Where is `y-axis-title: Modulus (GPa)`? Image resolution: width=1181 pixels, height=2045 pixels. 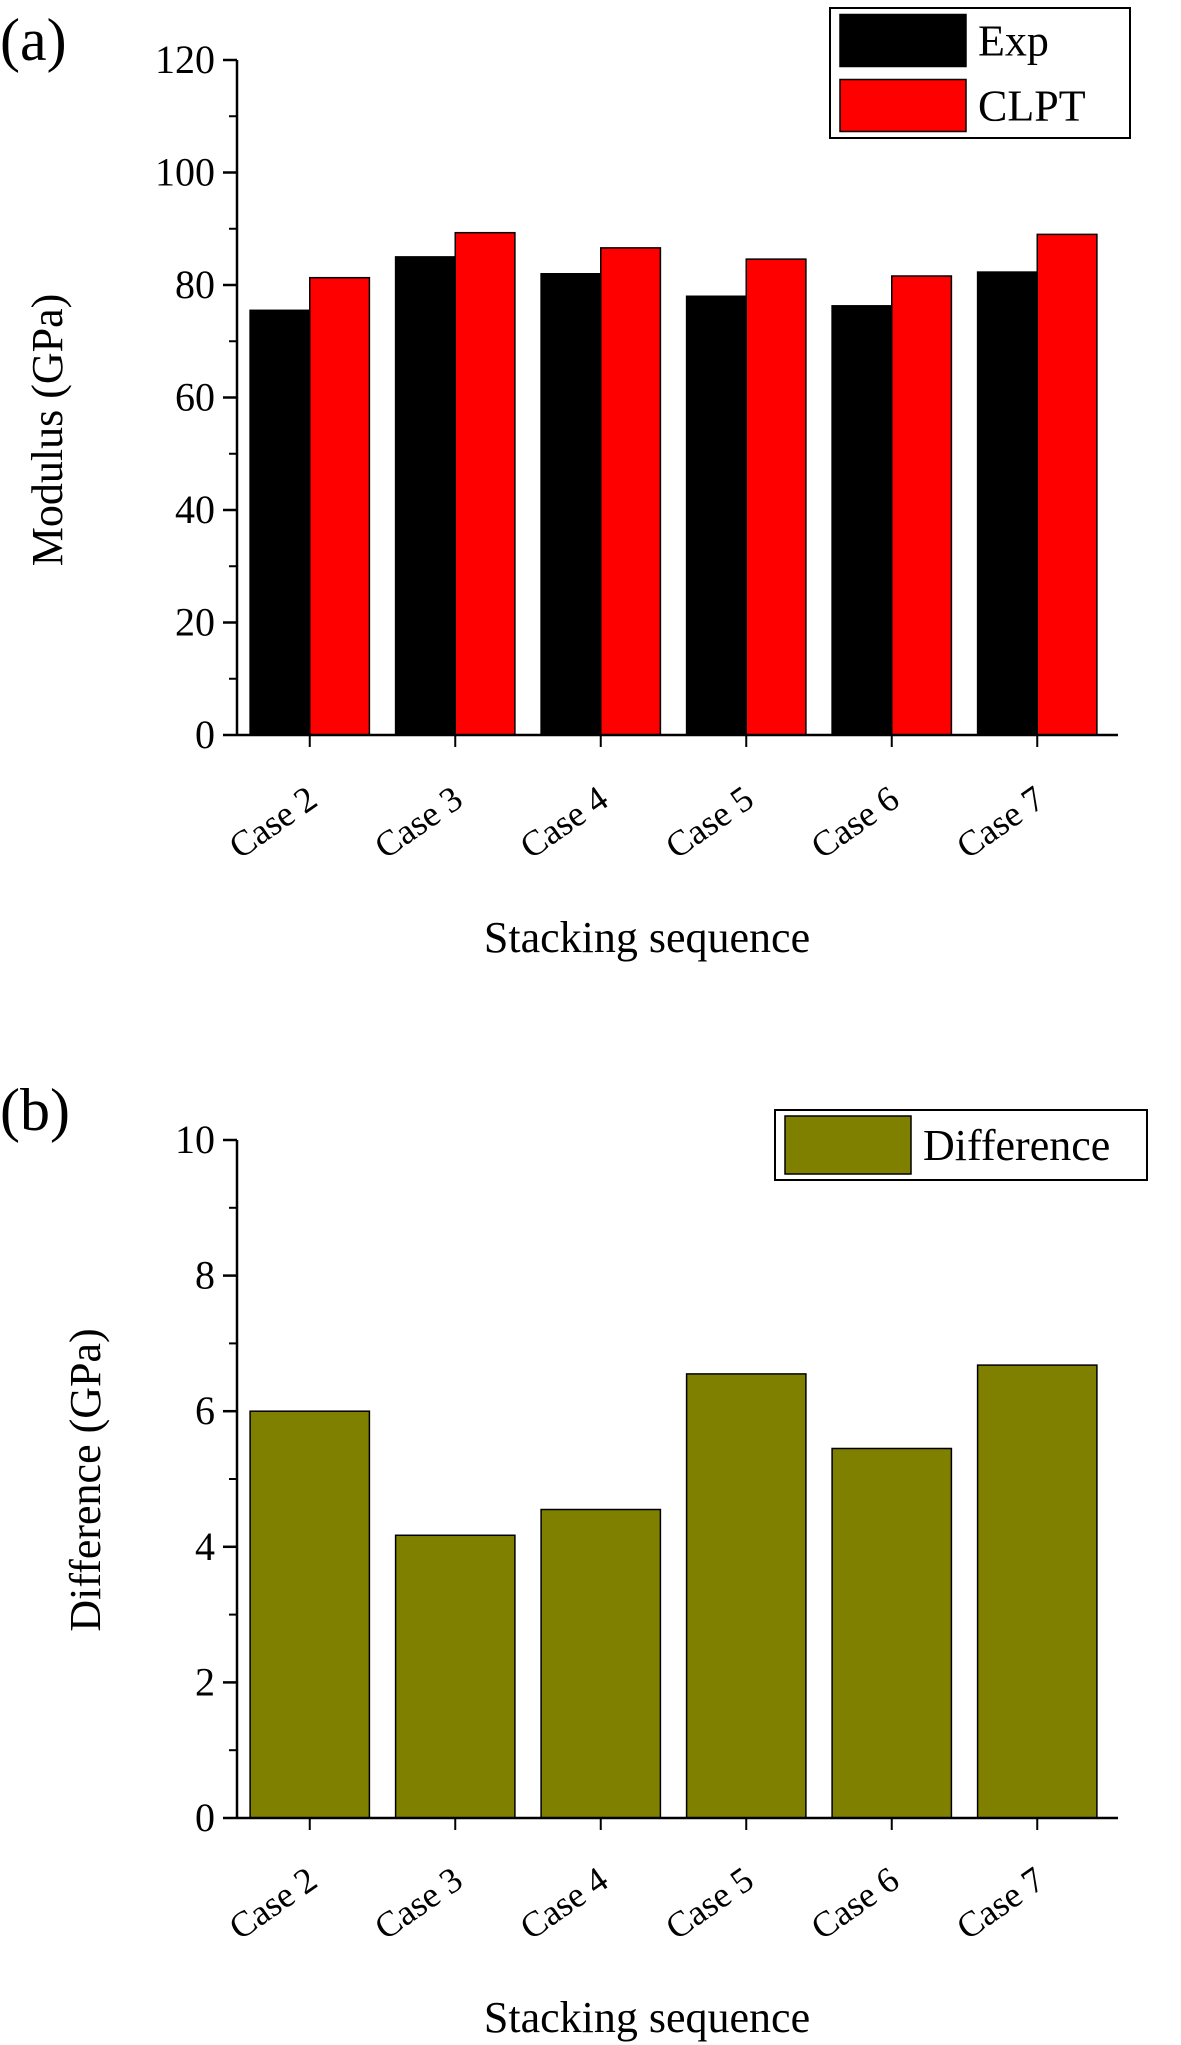 y-axis-title: Modulus (GPa) is located at coordinates (47, 430).